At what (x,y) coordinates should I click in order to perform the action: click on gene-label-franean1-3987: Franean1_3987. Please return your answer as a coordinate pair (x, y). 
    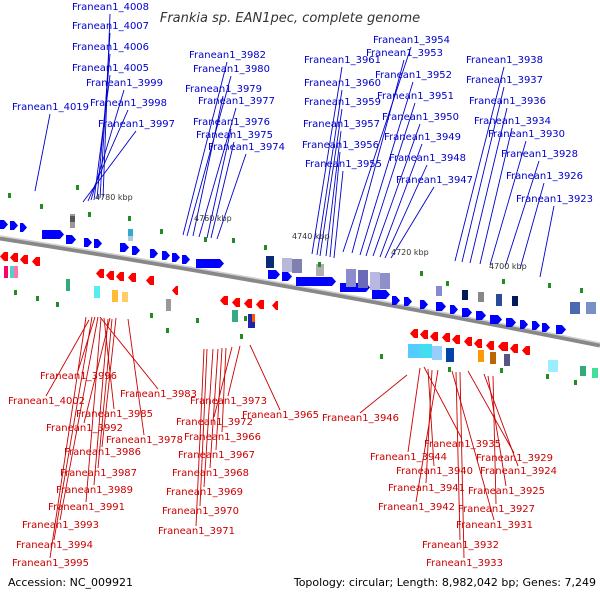
    Looking at the image, I should click on (98, 473).